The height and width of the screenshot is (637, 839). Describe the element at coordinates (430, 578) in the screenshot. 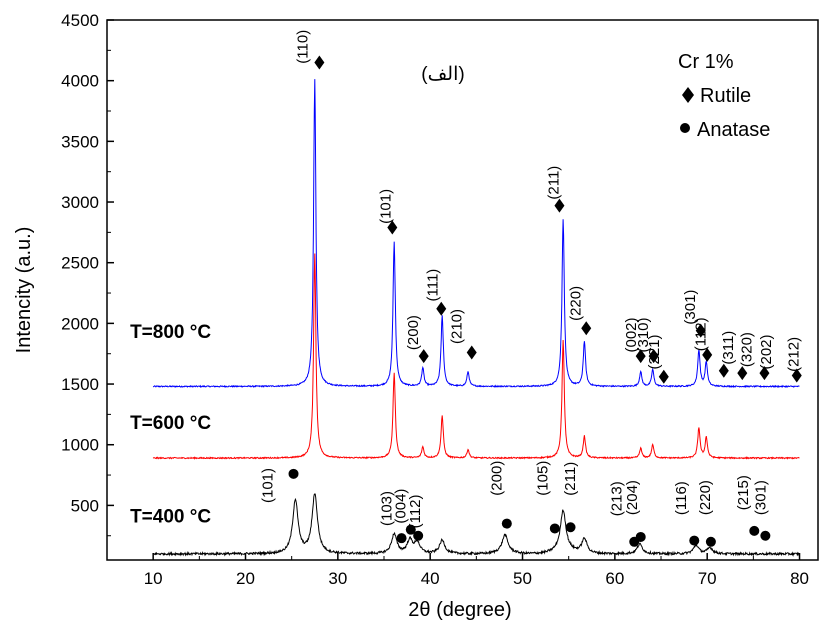

I see `x-tick-label: 40` at that location.